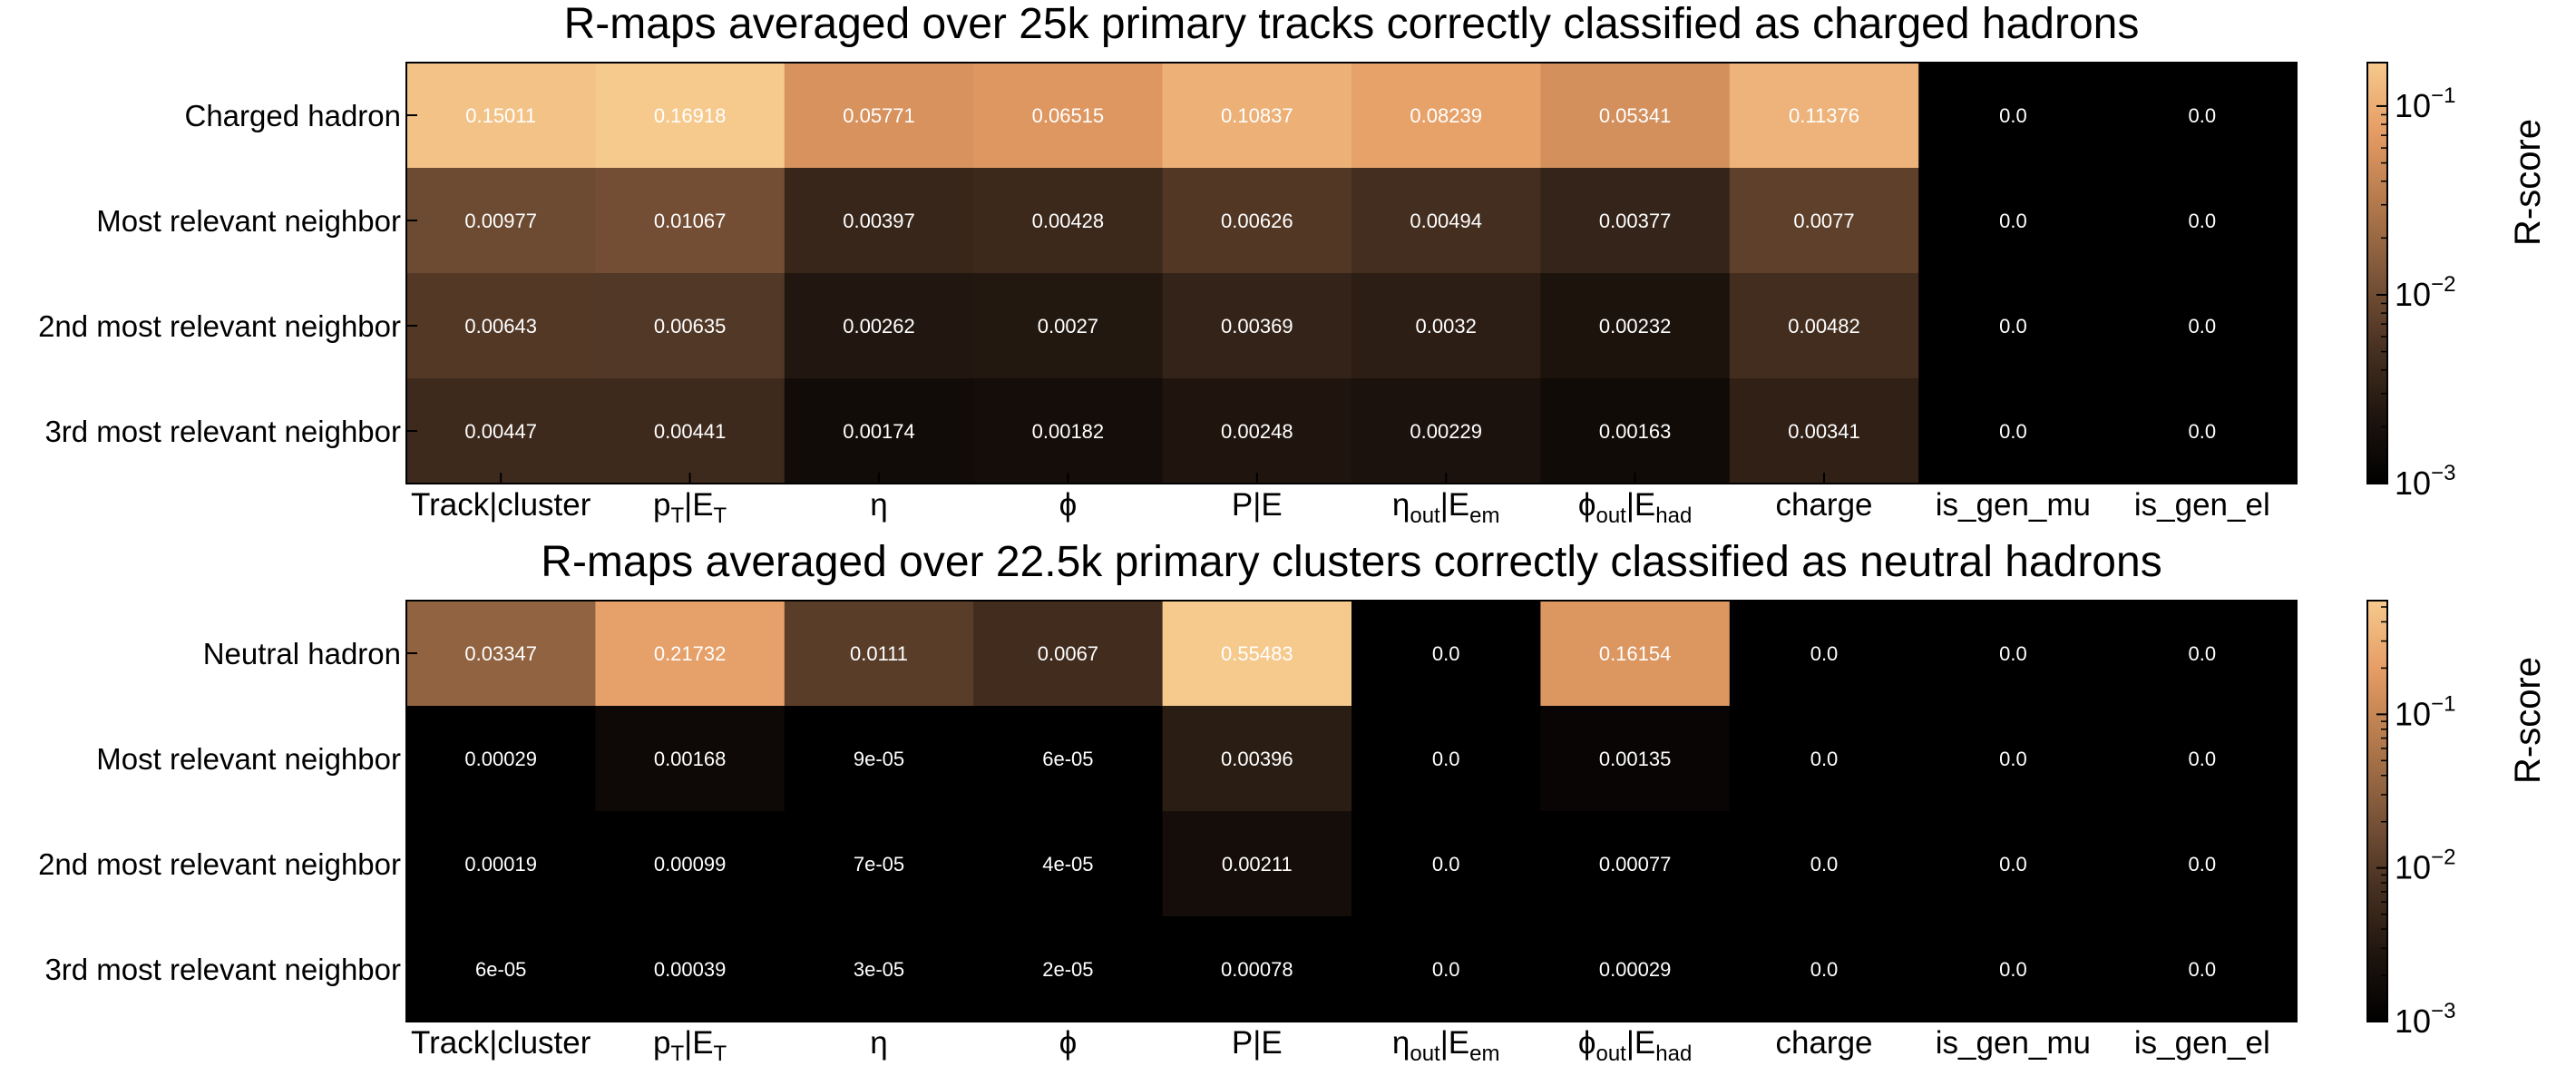  I want to click on cell-value-label: 0.0027, so click(1068, 326).